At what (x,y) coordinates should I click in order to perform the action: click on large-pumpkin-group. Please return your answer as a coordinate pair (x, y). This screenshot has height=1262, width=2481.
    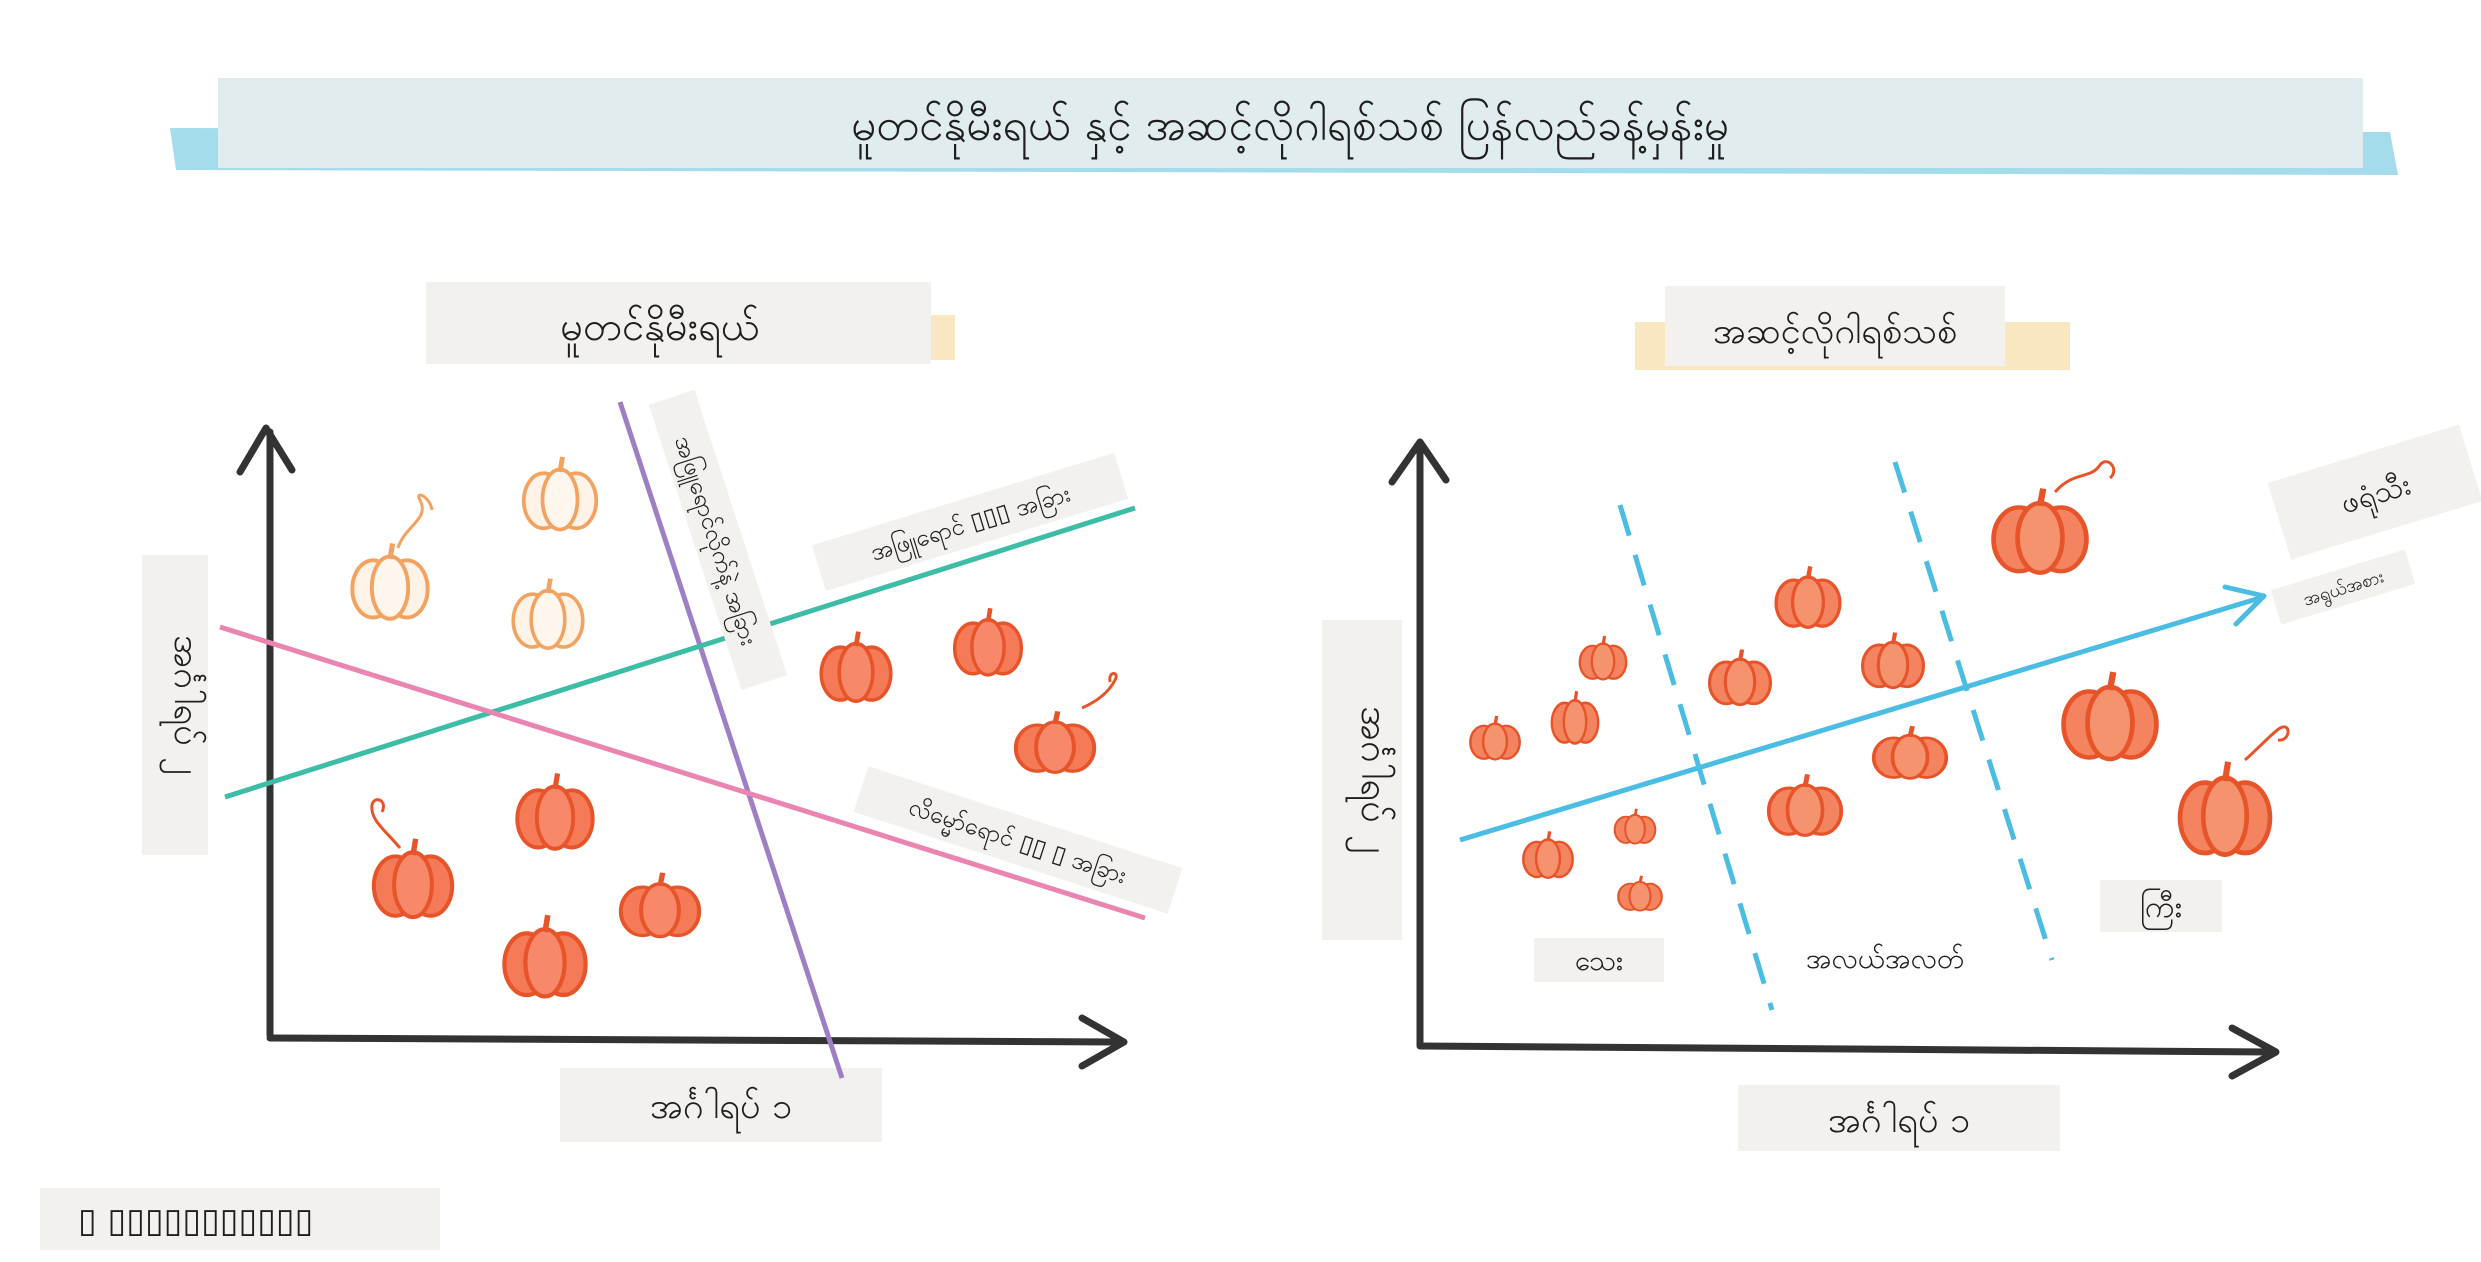
    Looking at the image, I should click on (2142, 657).